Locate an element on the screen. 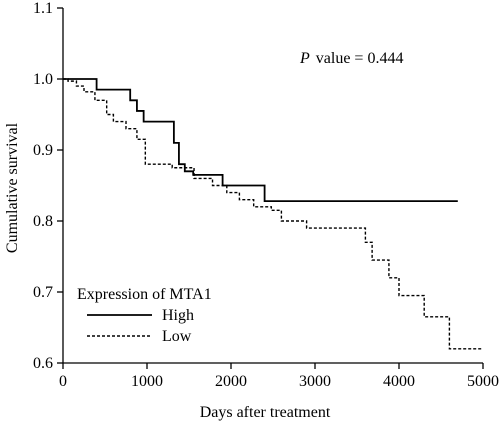 This screenshot has height=423, width=500. y-tick-label: 0.9 is located at coordinates (43, 150).